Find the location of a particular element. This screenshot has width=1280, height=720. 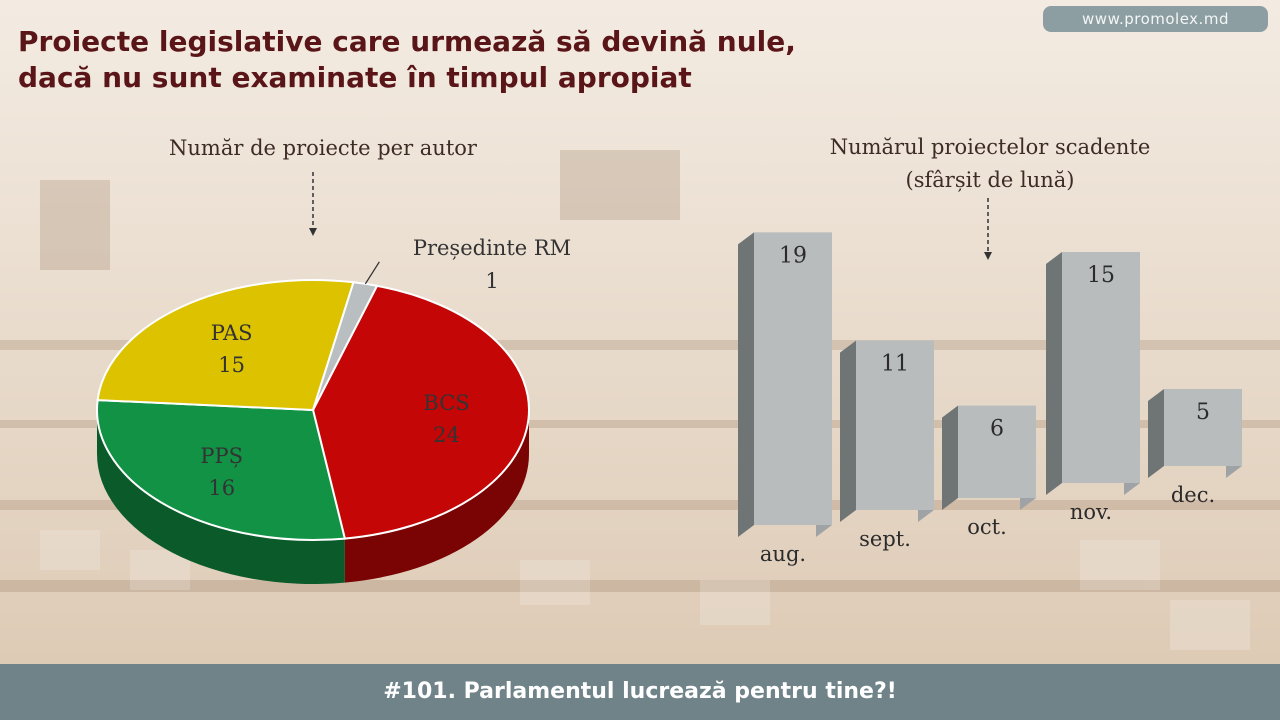

pie-slice-bcs is located at coordinates (420, 412).